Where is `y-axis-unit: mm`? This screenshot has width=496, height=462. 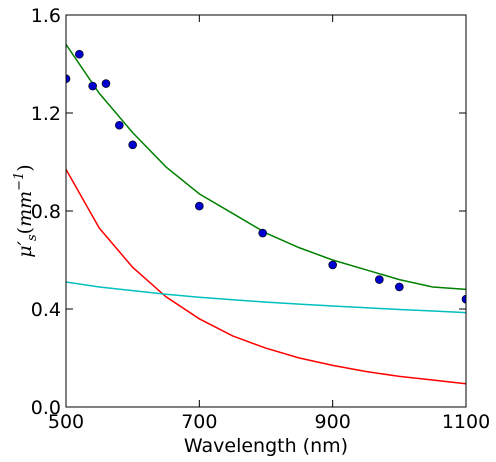
y-axis-unit: mm is located at coordinates (25, 209).